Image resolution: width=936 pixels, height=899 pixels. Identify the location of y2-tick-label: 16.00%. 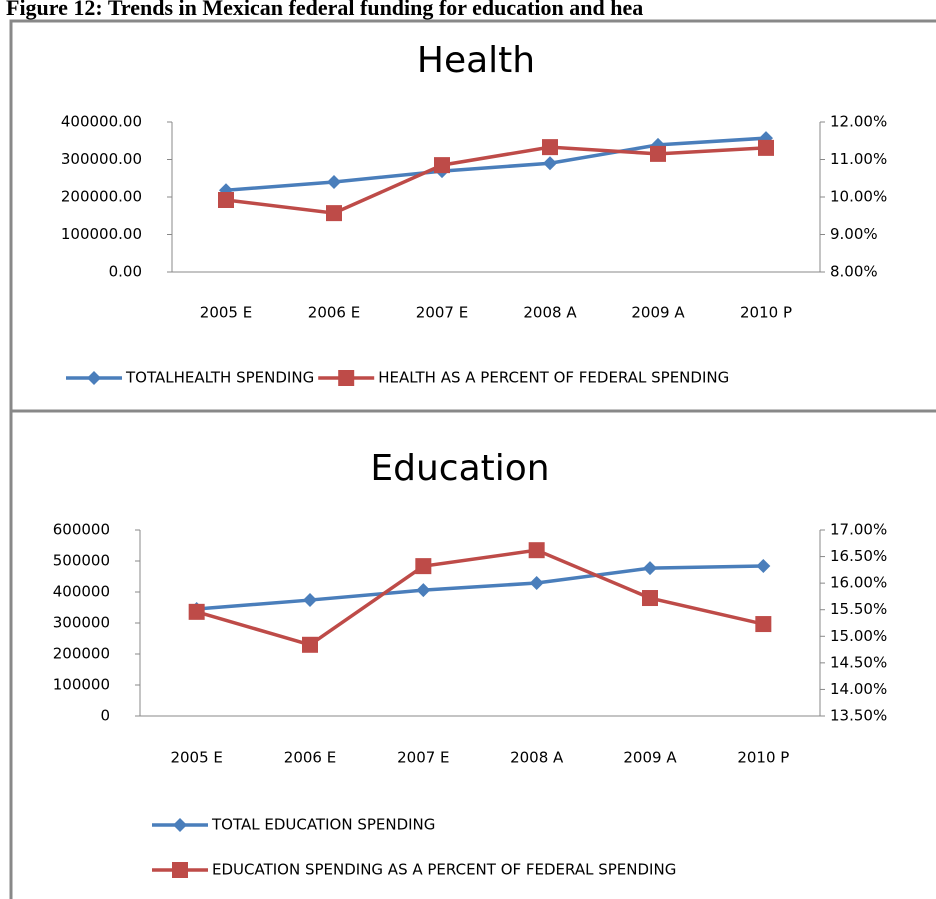
(858, 583).